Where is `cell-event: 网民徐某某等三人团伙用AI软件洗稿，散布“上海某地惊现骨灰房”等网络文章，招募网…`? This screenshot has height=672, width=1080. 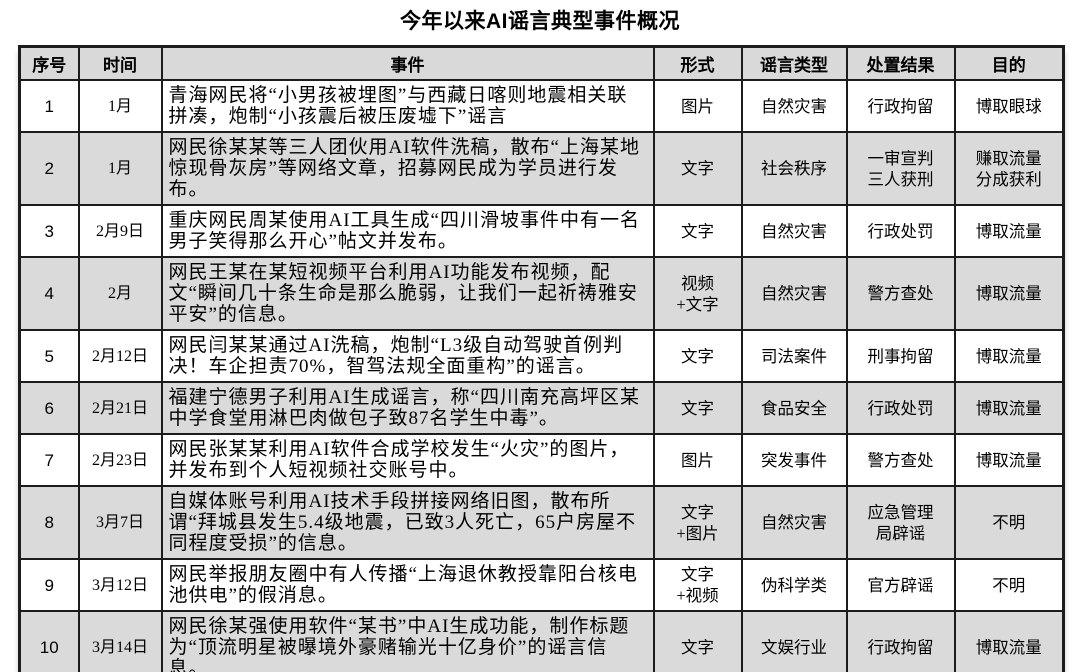 cell-event: 网民徐某某等三人团伙用AI软件洗稿，散布“上海某地惊现骨灰房”等网络文章，招募网… is located at coordinates (407, 168).